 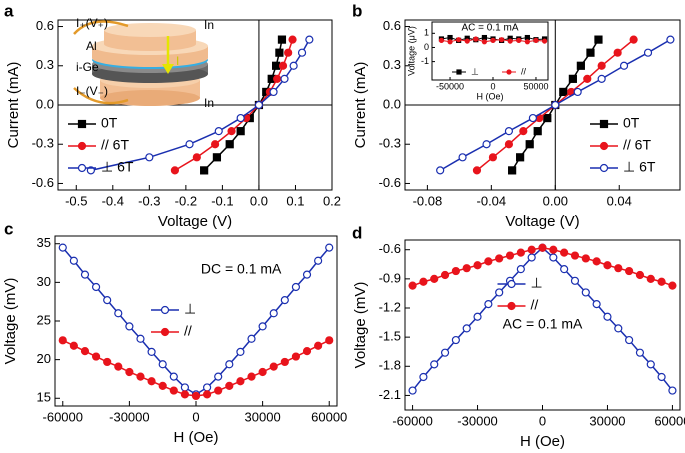 I want to click on x-tick-label: 30000, so click(x=263, y=416).